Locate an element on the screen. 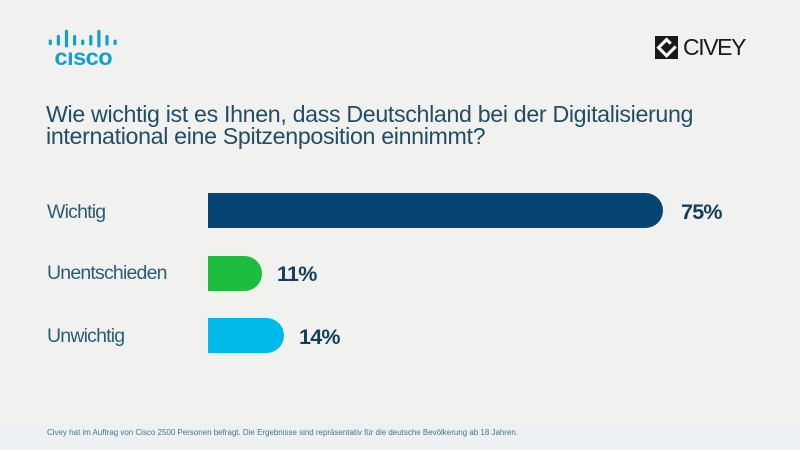 The height and width of the screenshot is (450, 800). svg-text: cısco is located at coordinates (84, 57).